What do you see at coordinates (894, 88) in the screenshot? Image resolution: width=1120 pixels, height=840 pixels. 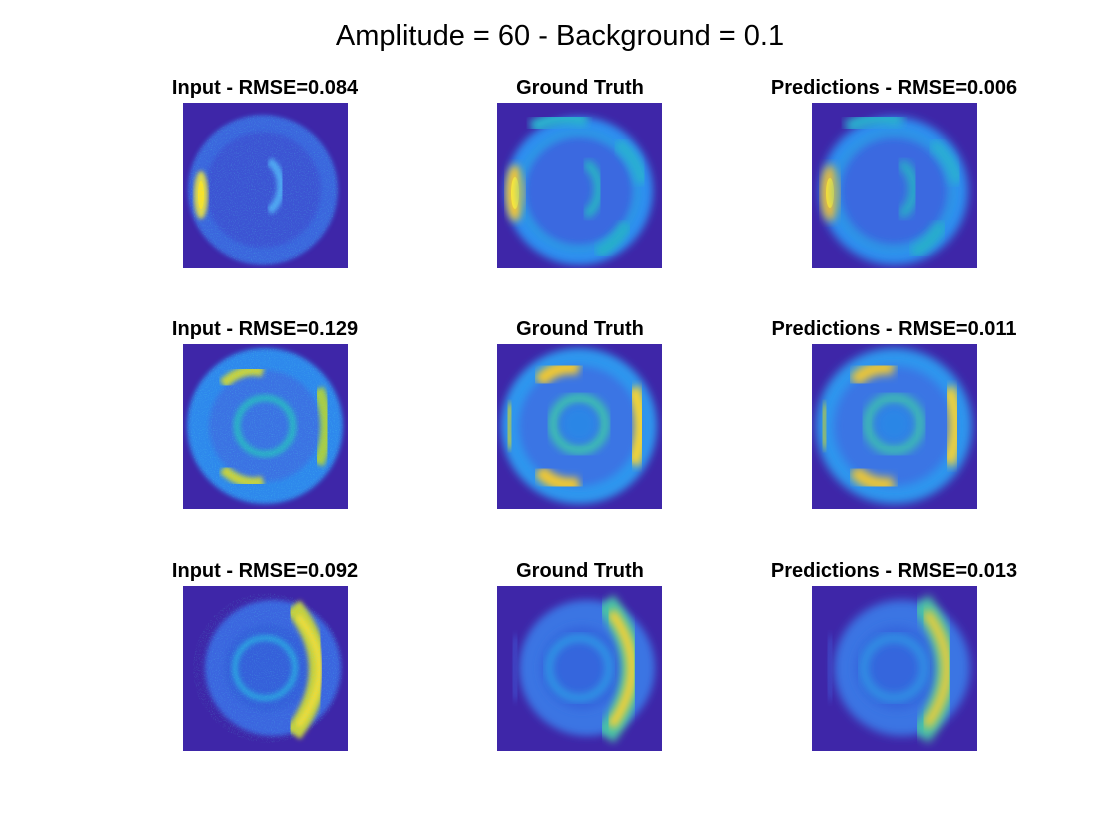 I see `prediction-title-1: Predictions - RMSE=0.006` at bounding box center [894, 88].